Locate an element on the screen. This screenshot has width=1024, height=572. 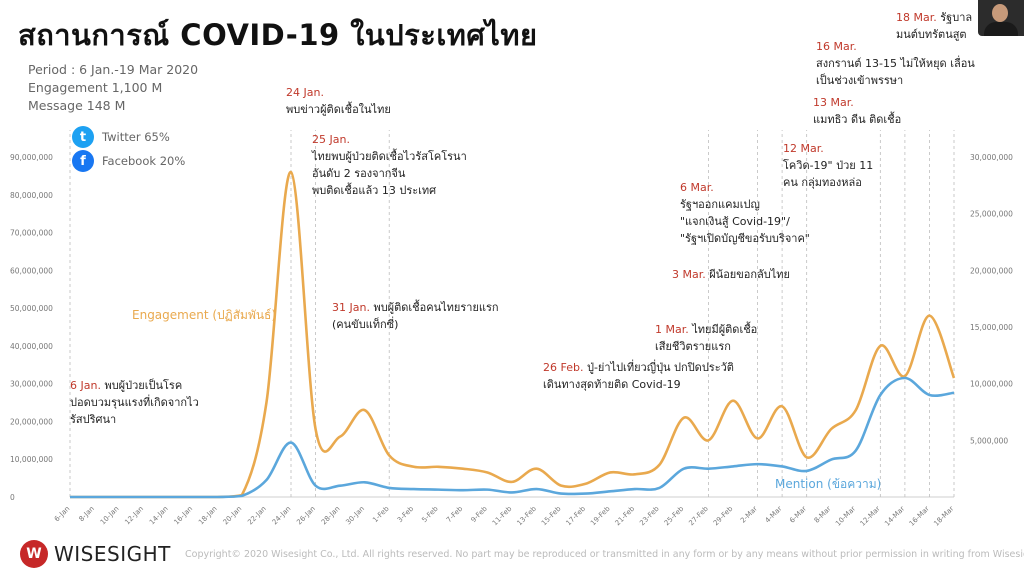
event-annotation: 13 Mar. แมทธิว ดีน ติดเชื้อ is located at coordinates (857, 110).